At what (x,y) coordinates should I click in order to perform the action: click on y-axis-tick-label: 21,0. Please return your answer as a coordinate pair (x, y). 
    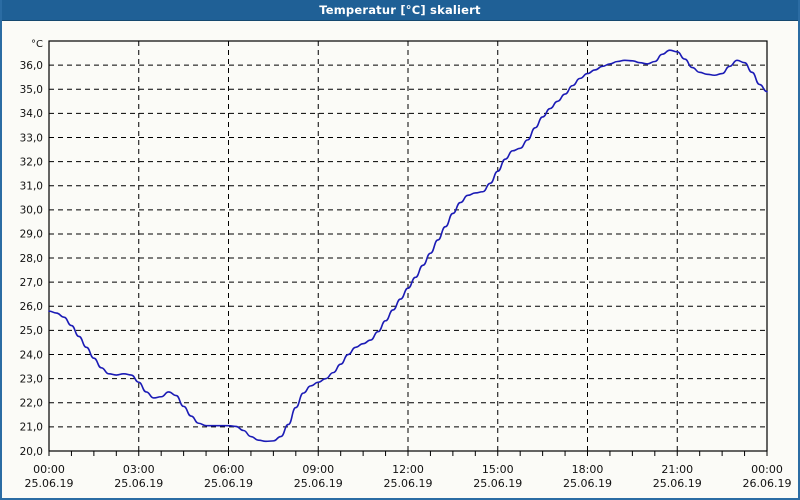
    Looking at the image, I should click on (31, 428).